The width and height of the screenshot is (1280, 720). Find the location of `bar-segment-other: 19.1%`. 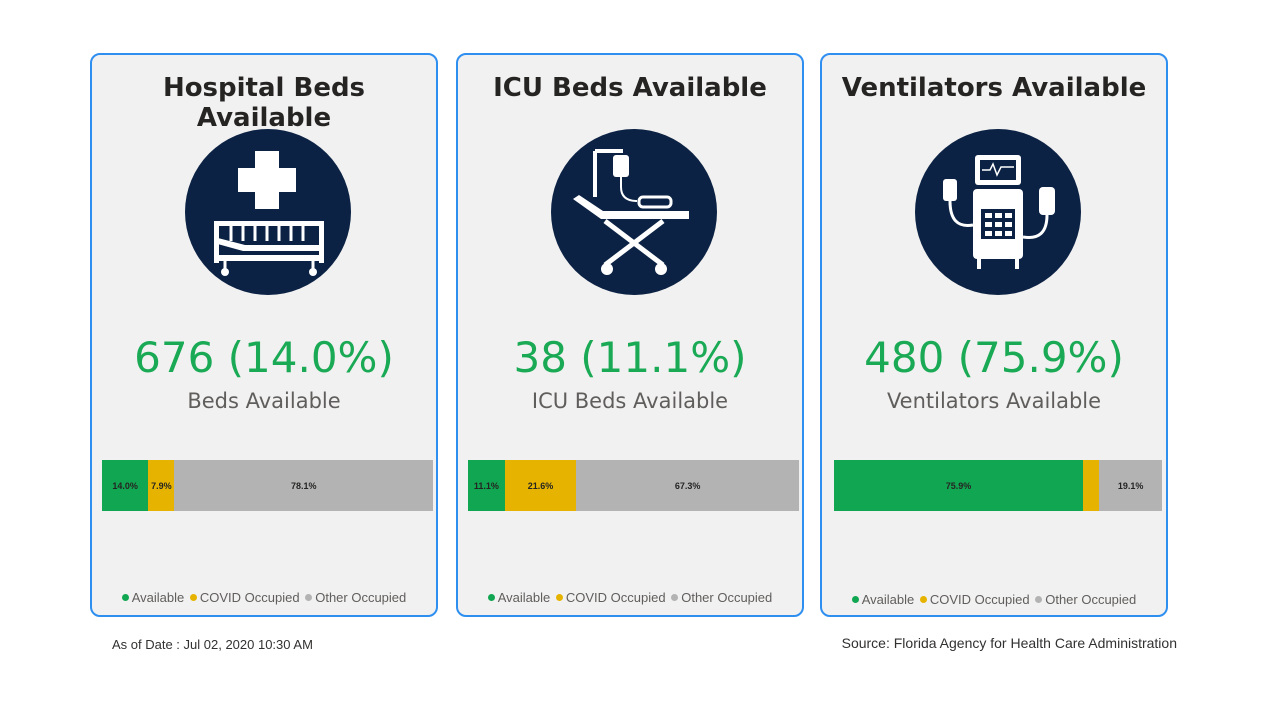

bar-segment-other: 19.1% is located at coordinates (1130, 485).